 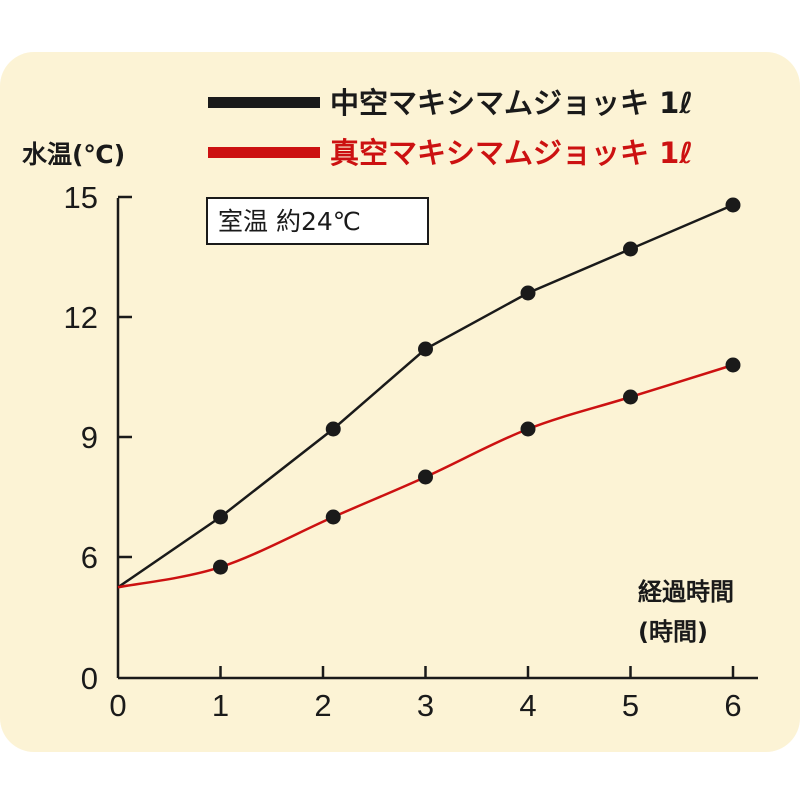 I want to click on x-tick-label: 4, so click(x=527, y=705).